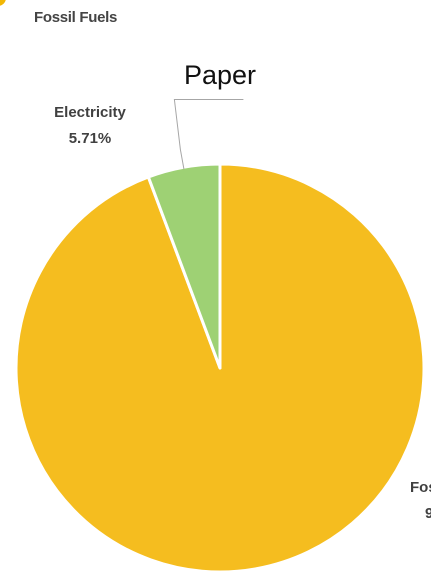  I want to click on corner-mark, so click(3, 3).